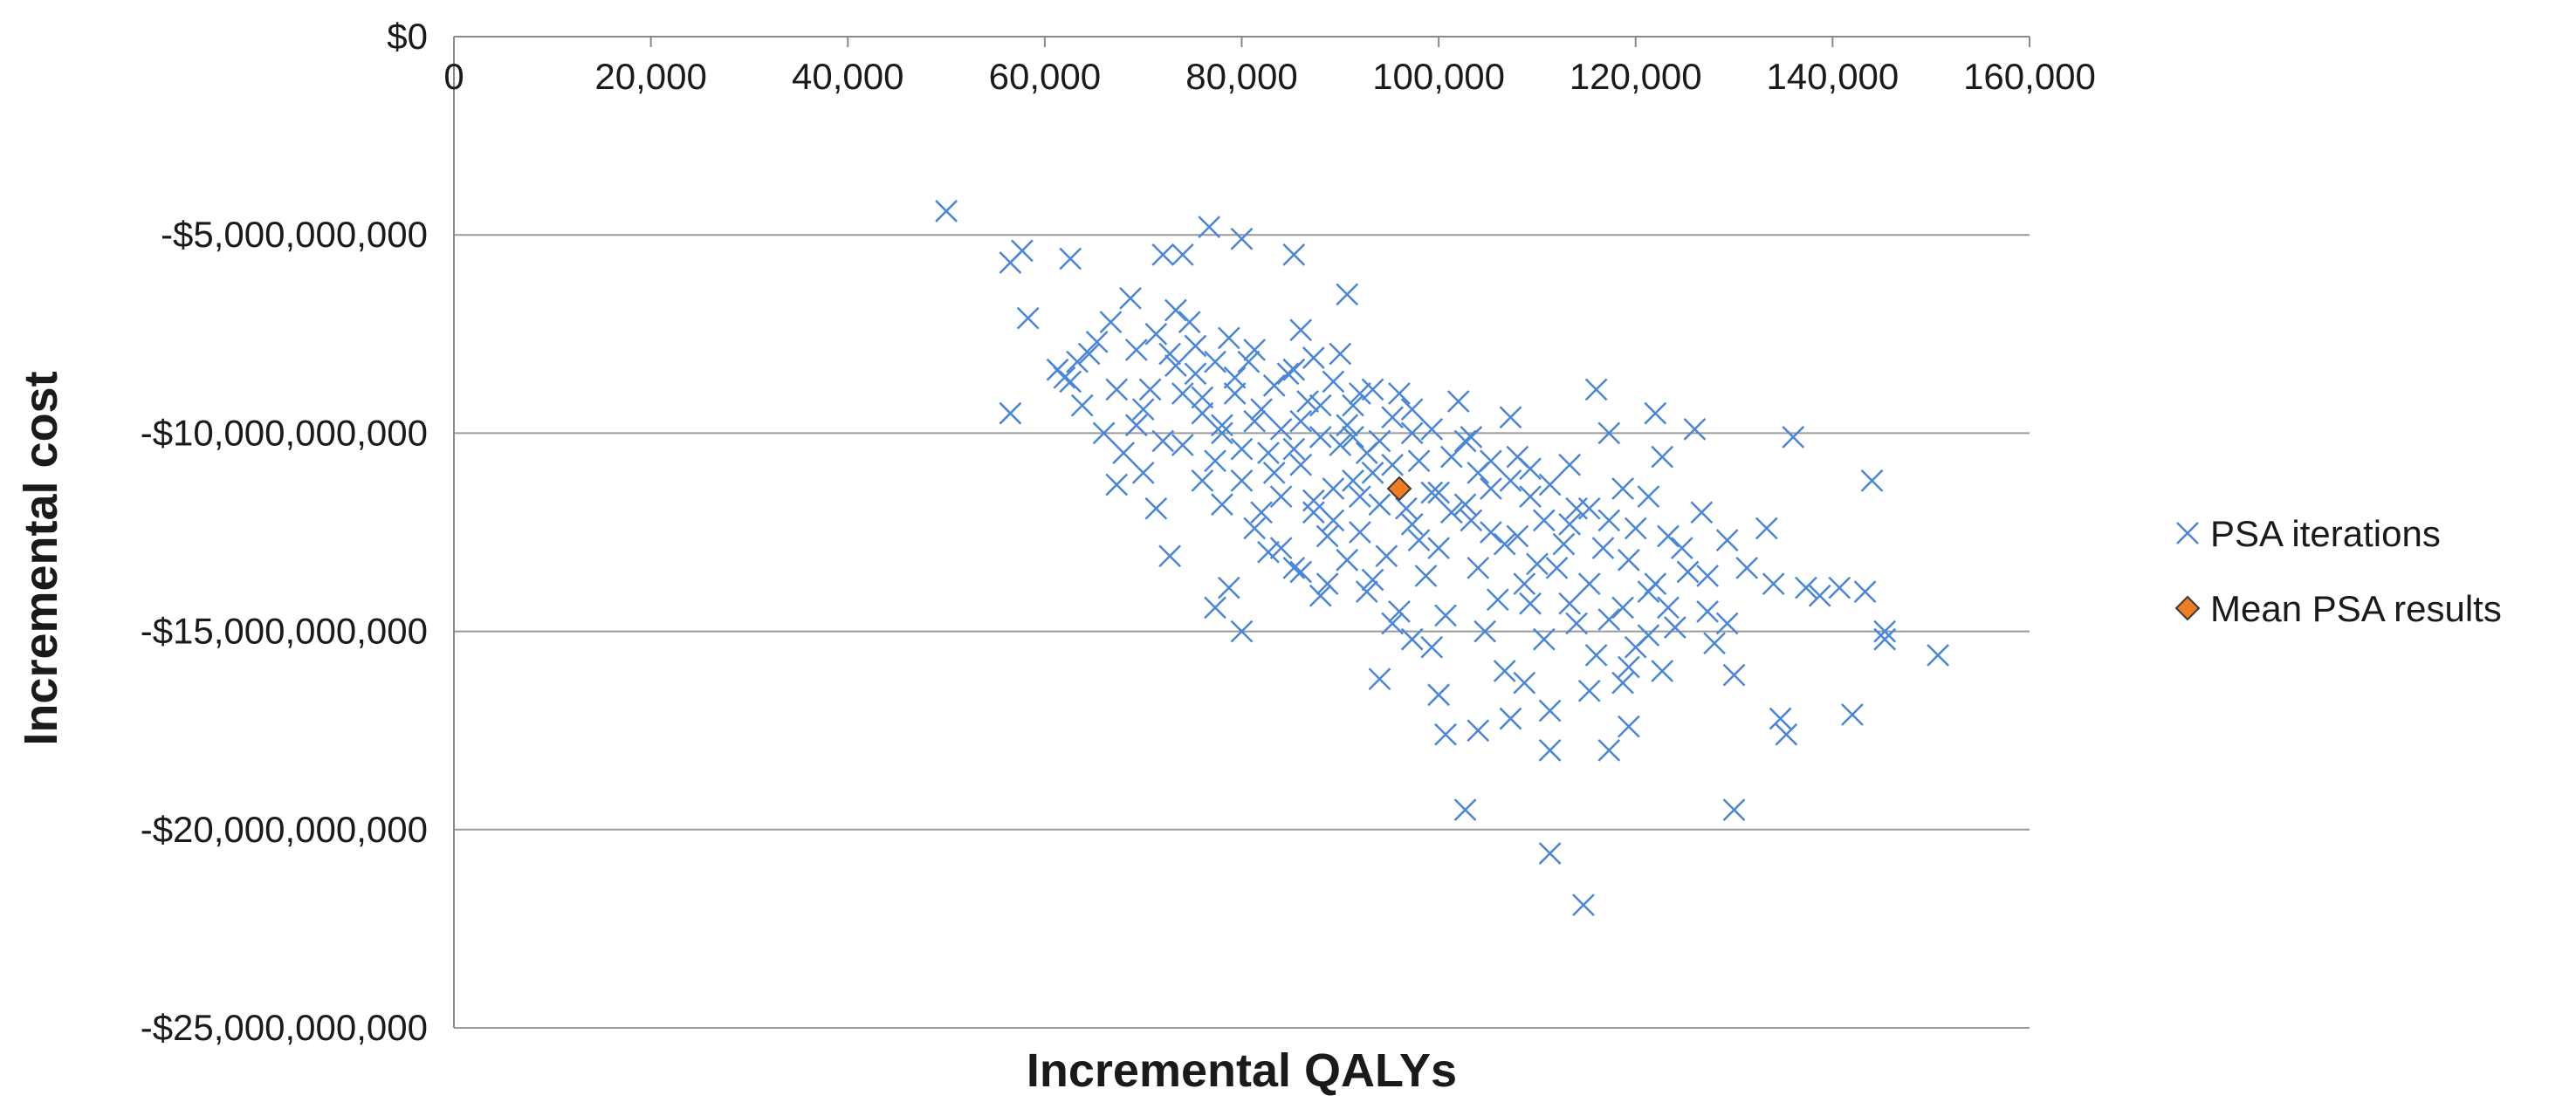 This screenshot has width=2576, height=1116. Describe the element at coordinates (1833, 76) in the screenshot. I see `x-tick-label: 140,000` at that location.